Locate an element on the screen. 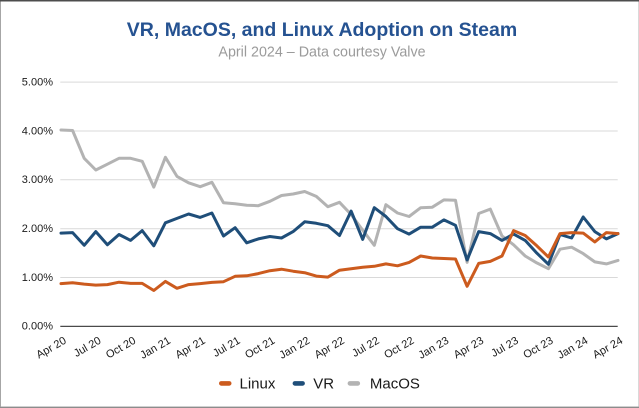 The width and height of the screenshot is (639, 408). svg-text:April 2024 – Data courtesy Val: April 2024 – Data courtesy Valve is located at coordinates (321, 52).